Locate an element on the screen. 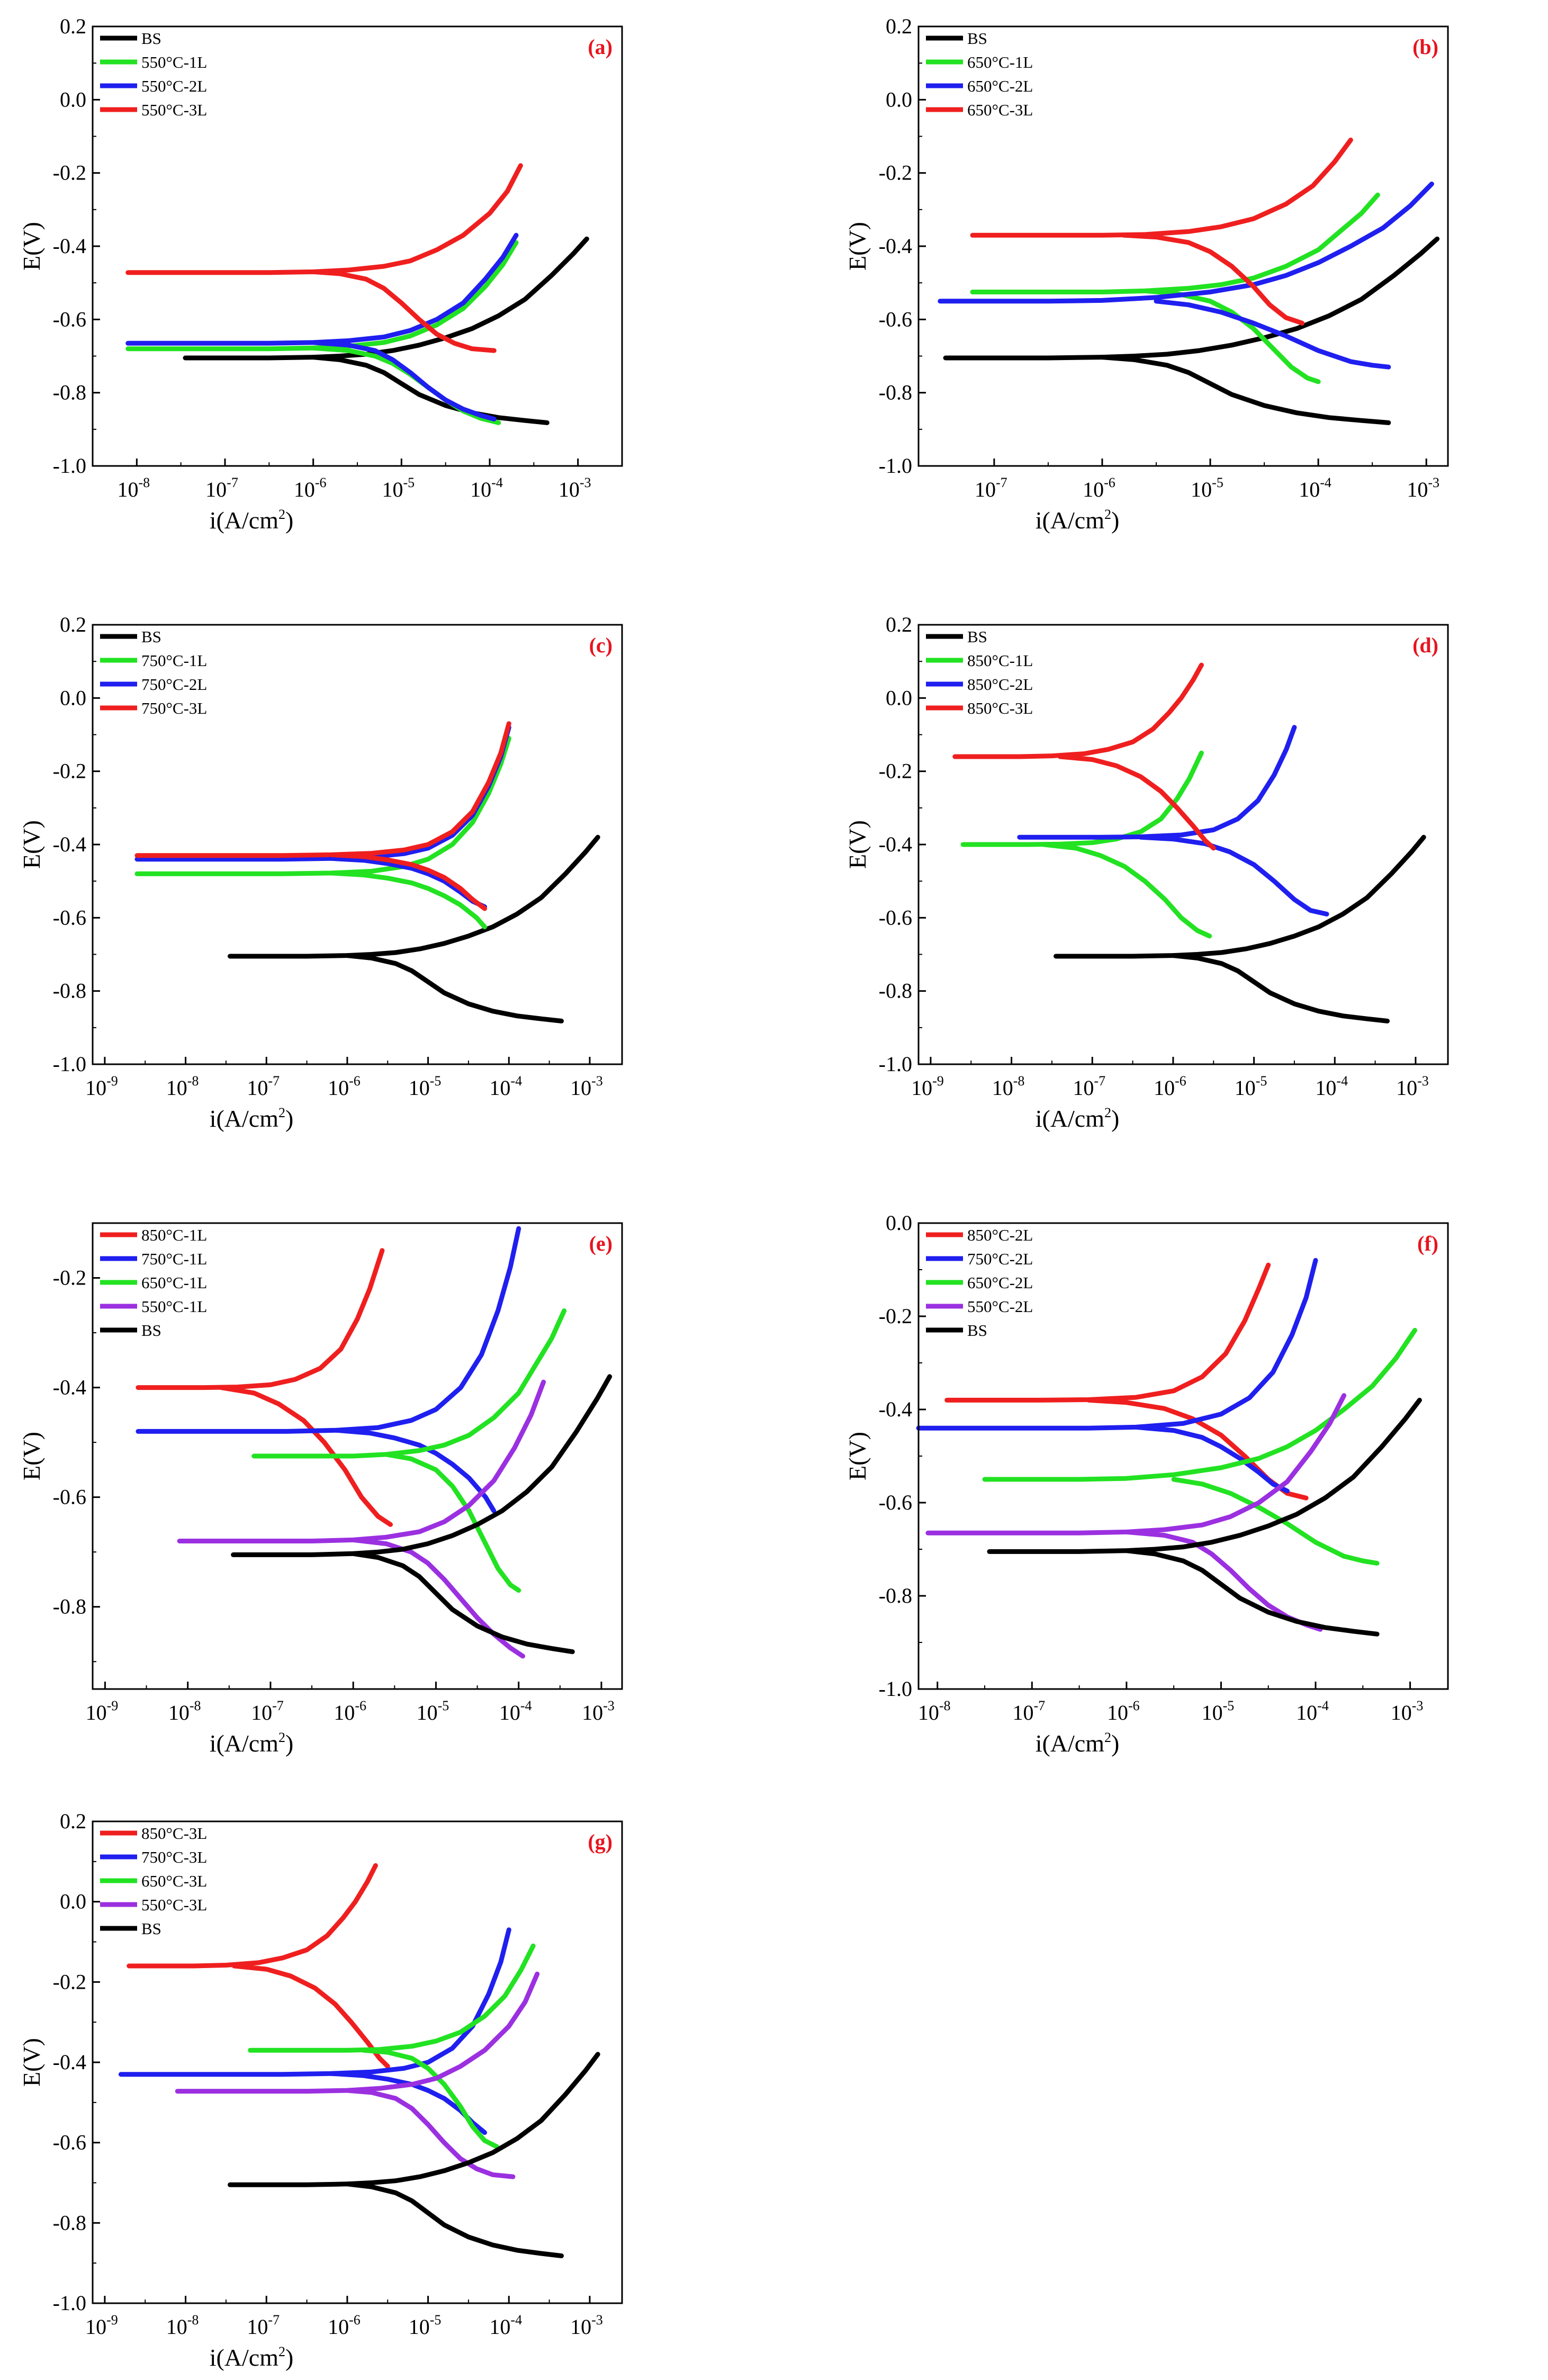 The height and width of the screenshot is (2380, 1548). series-line-750C3L-cathodic is located at coordinates (407, 2103).